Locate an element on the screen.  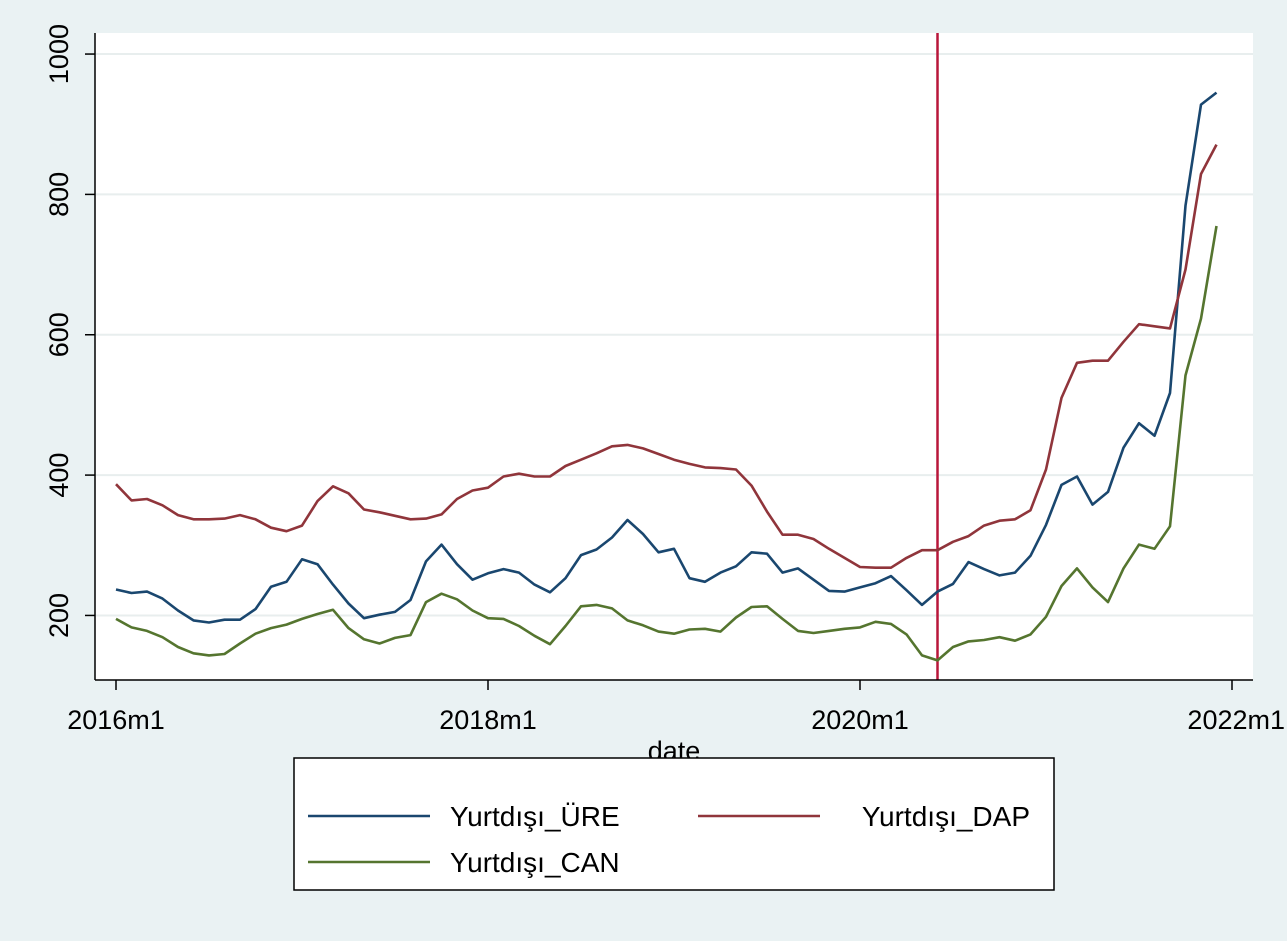
legend-box is located at coordinates (674, 824).